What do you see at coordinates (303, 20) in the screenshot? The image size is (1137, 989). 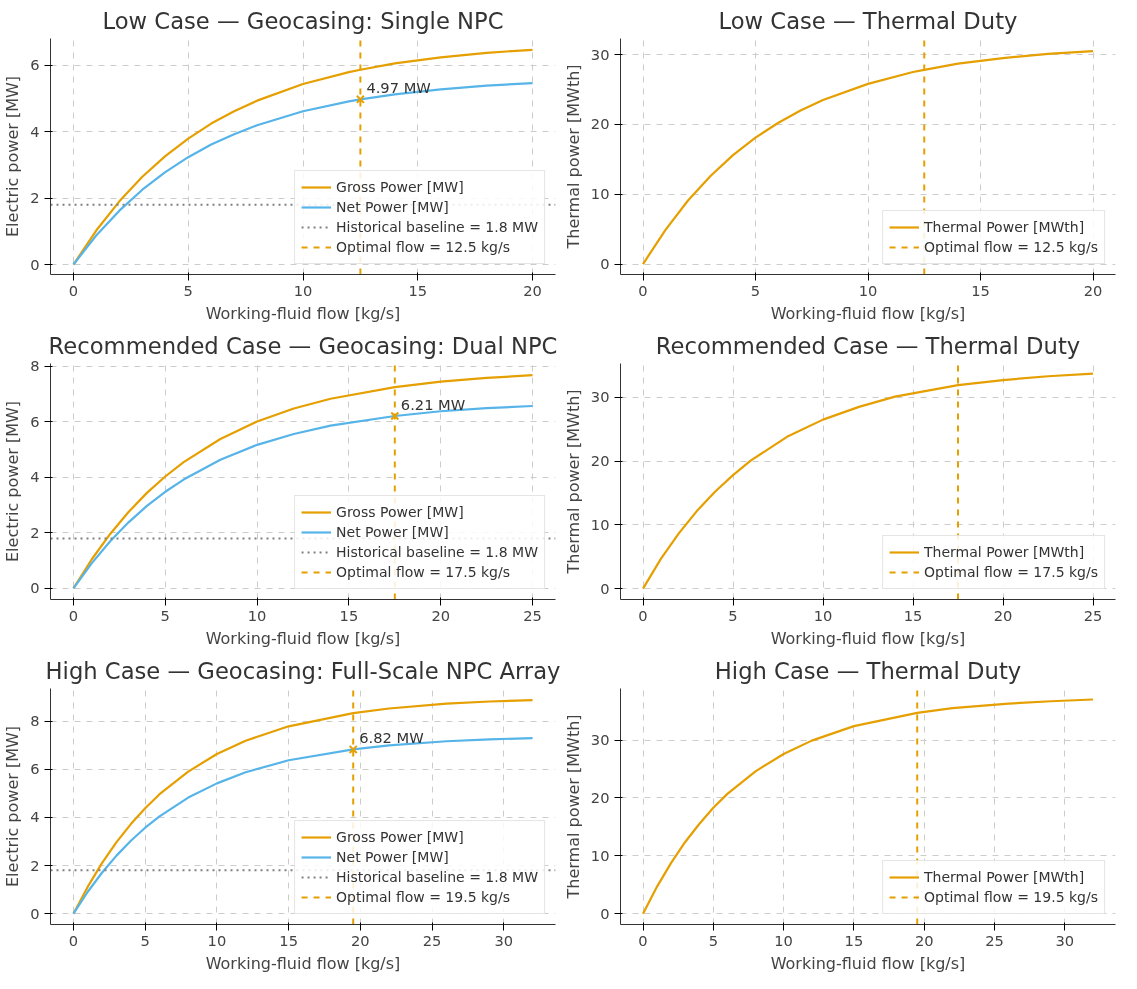 I see `chart-title: Low Case — Geocasing: Single NPC` at bounding box center [303, 20].